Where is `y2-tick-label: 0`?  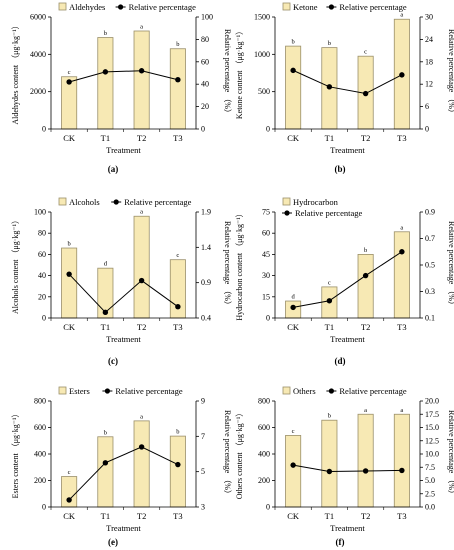
y2-tick-label: 0 is located at coordinates (427, 129).